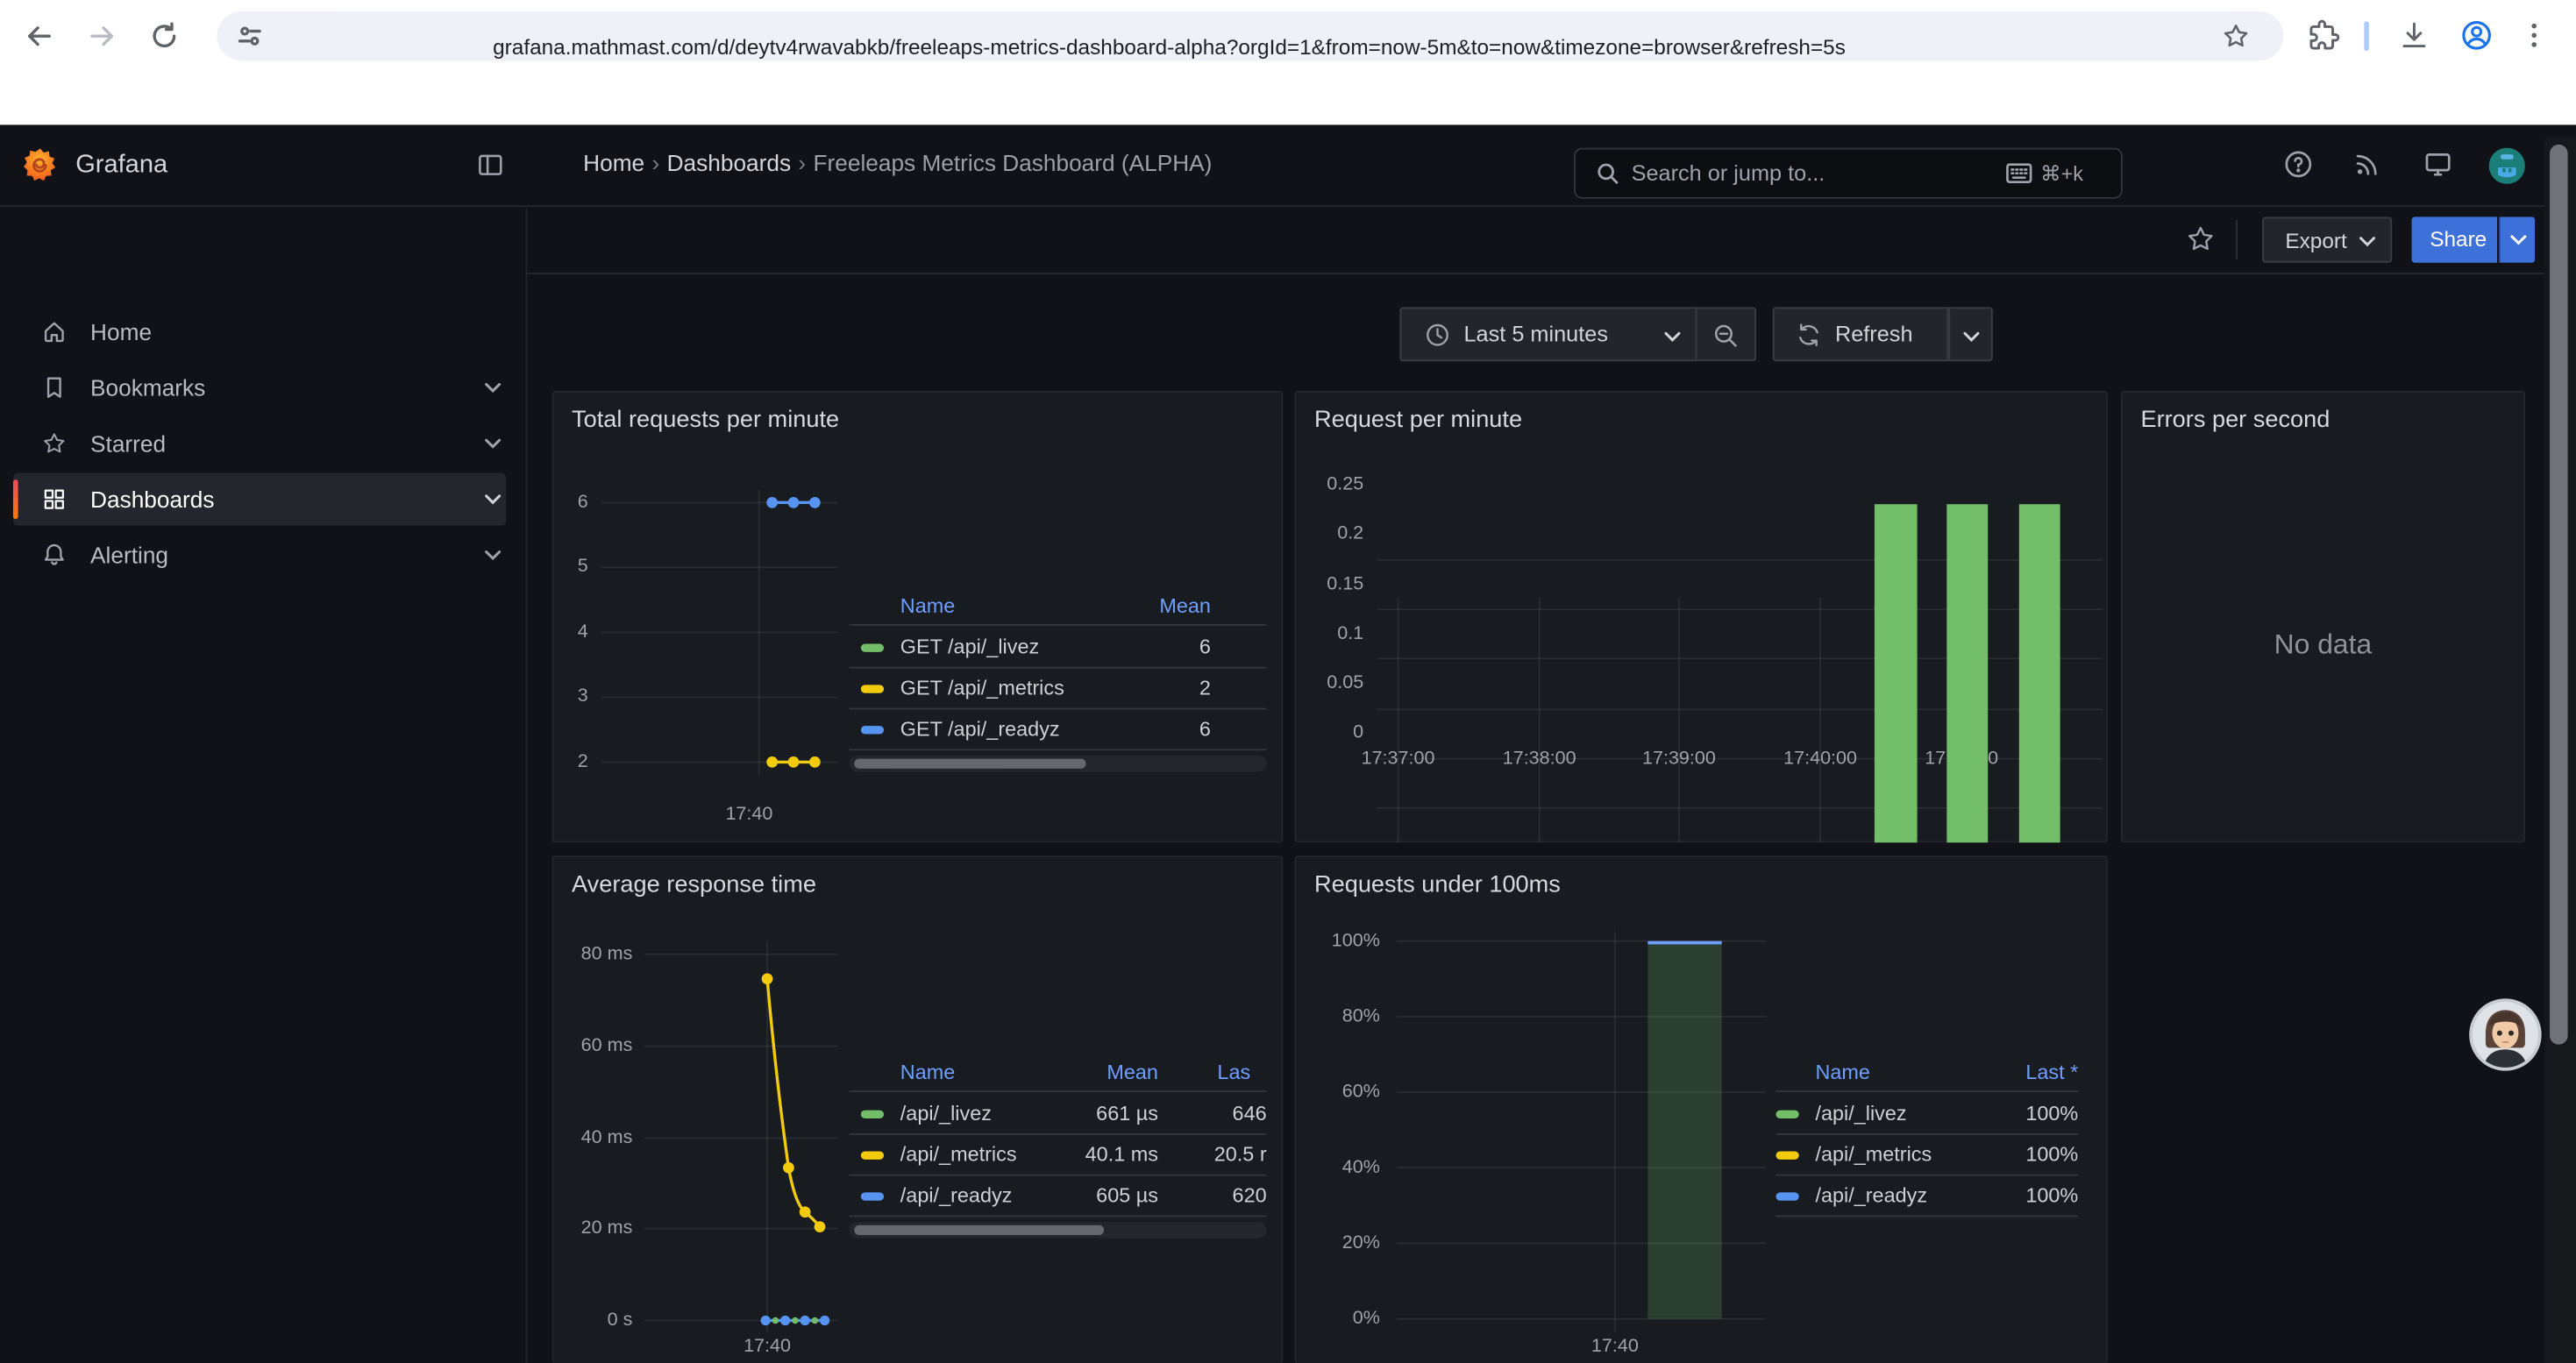 This screenshot has height=1363, width=2576. I want to click on refresh-interval-button, so click(1970, 334).